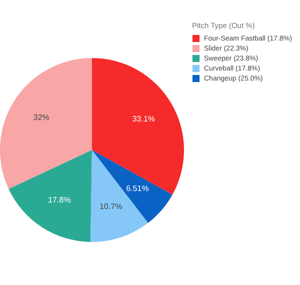 The width and height of the screenshot is (300, 285). I want to click on data-label: 17.8%, so click(59, 199).